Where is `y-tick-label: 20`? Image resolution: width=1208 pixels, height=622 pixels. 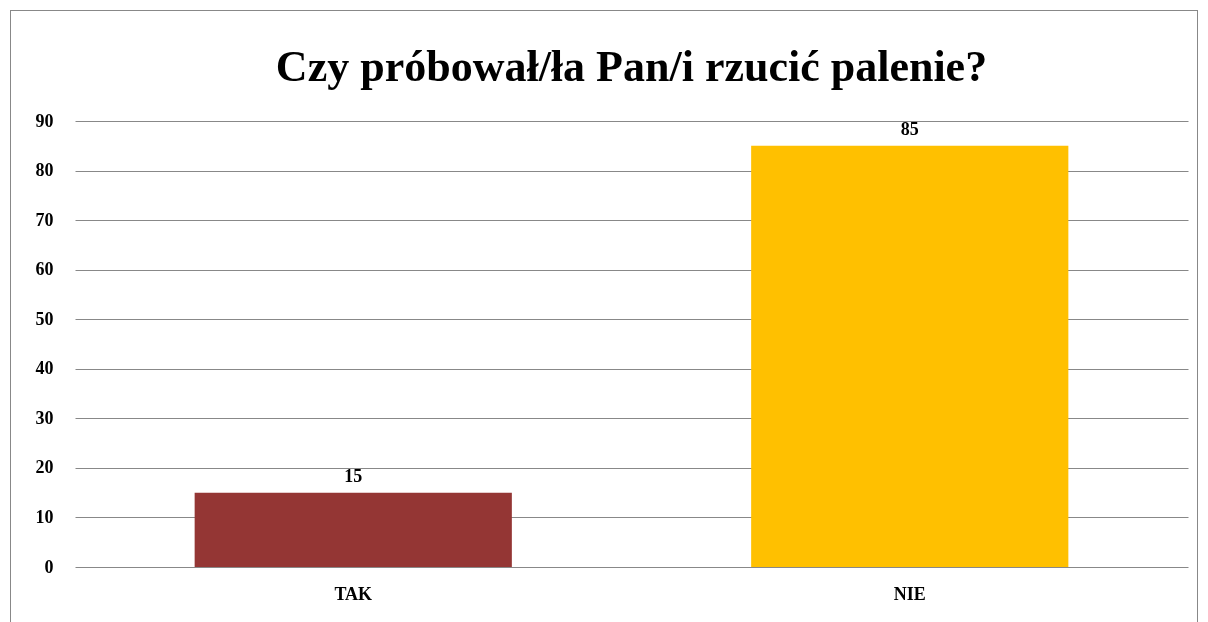 y-tick-label: 20 is located at coordinates (44, 467).